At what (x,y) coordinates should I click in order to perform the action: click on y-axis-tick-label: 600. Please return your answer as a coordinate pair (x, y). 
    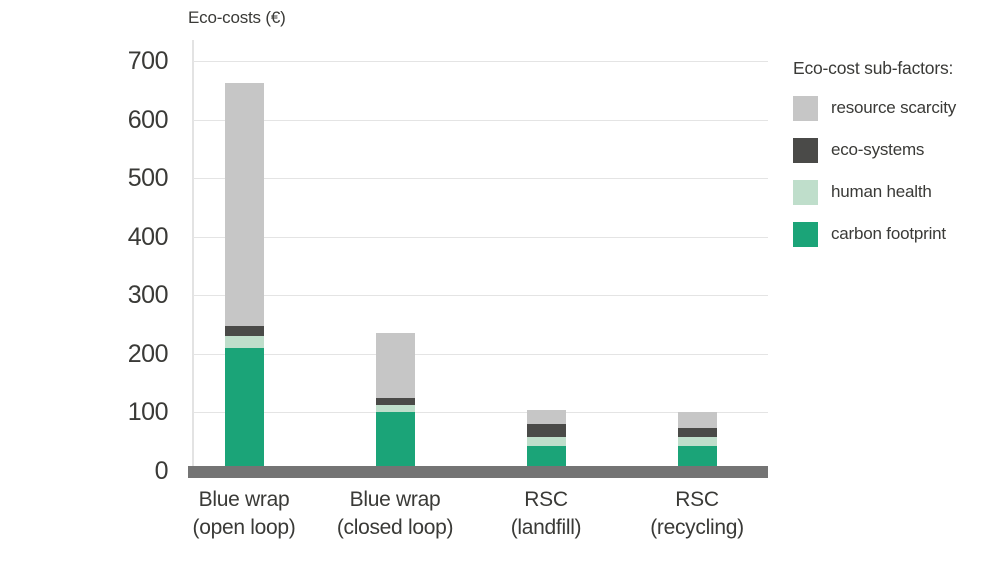
    Looking at the image, I should click on (148, 119).